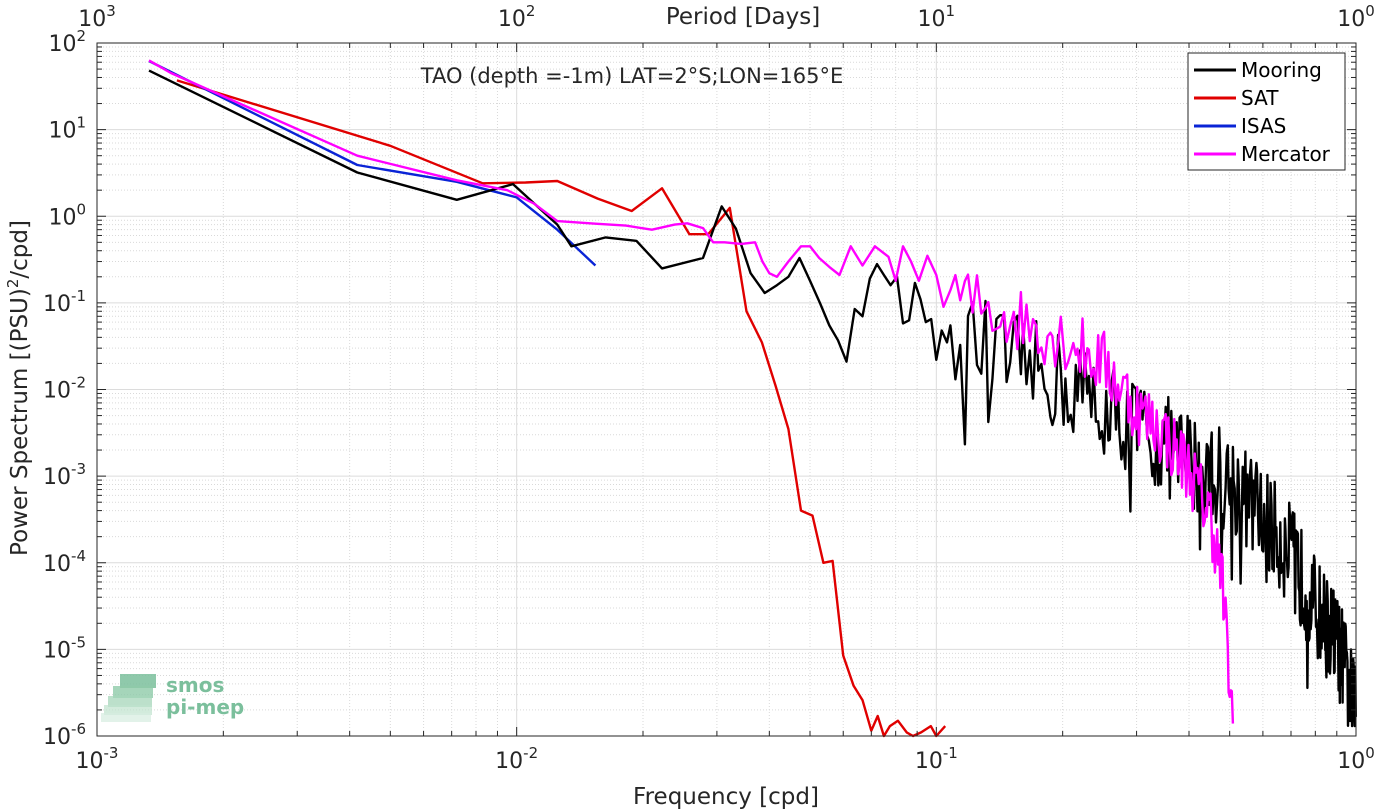  What do you see at coordinates (632, 76) in the screenshot?
I see `chart-title: TAO (depth =-1m) LAT=2°S;LON=165°E` at bounding box center [632, 76].